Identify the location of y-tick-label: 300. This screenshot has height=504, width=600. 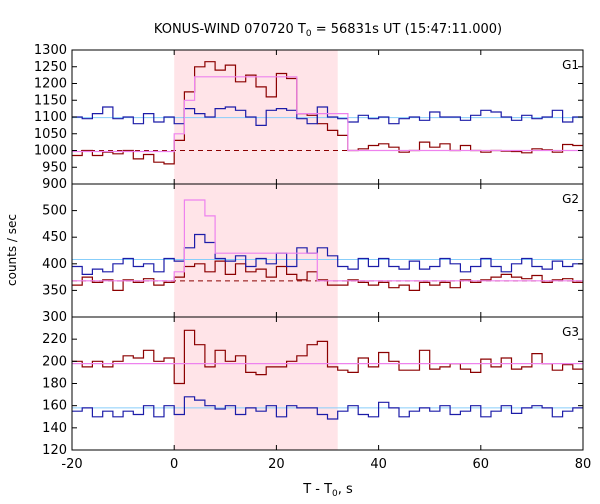
(54, 317).